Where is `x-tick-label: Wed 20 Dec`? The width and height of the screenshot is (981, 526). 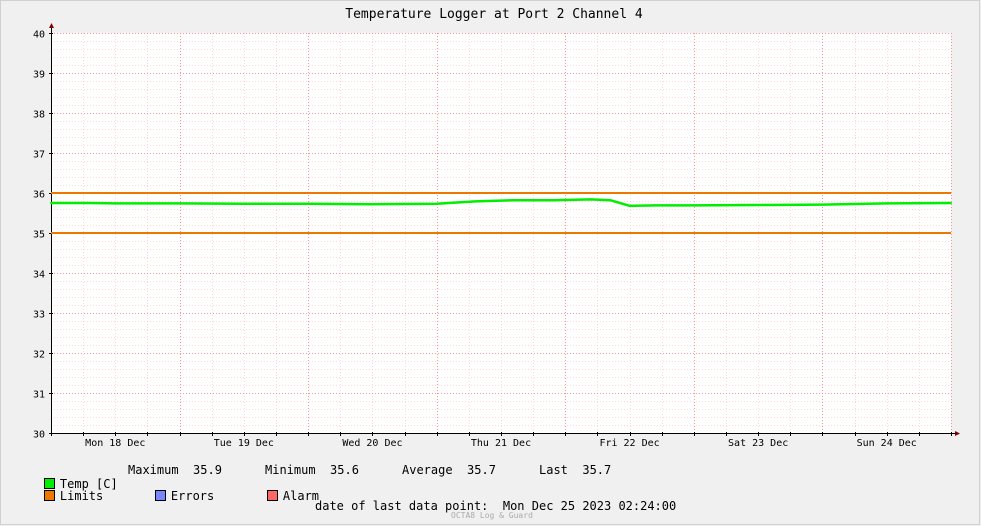
x-tick-label: Wed 20 Dec is located at coordinates (372, 443).